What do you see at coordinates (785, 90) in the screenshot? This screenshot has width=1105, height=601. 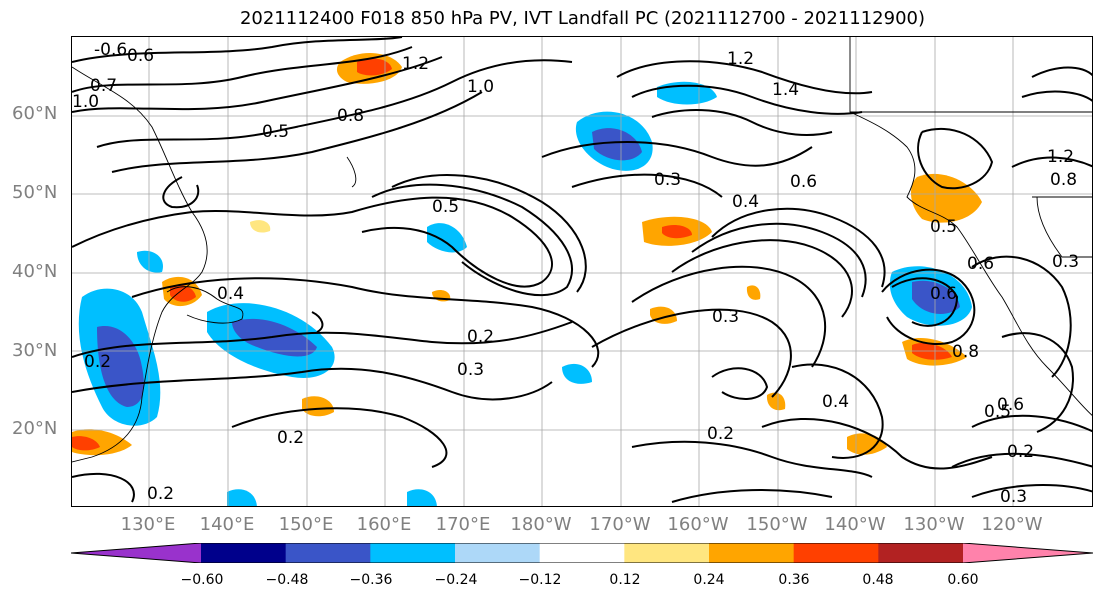 I see `contour-label: 1.4` at bounding box center [785, 90].